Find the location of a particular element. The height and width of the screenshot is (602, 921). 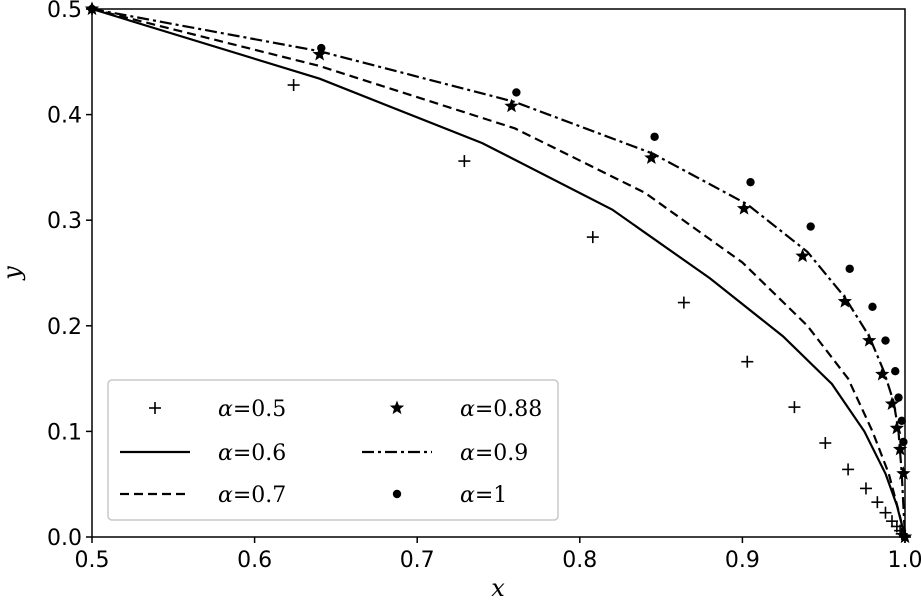

y-tick-label: 0.3 is located at coordinates (64, 221).